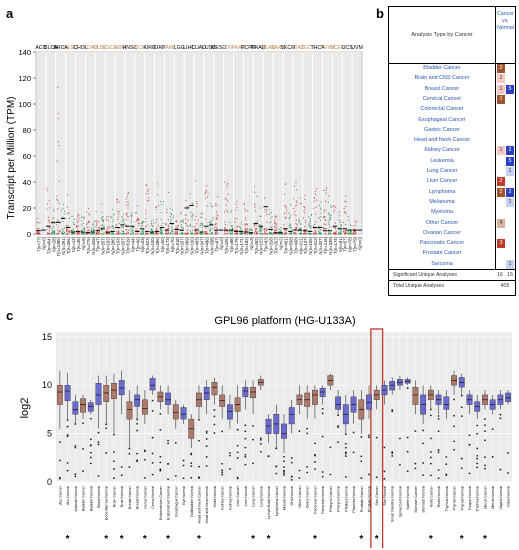 The image size is (519, 550). What do you see at coordinates (27, 156) in the screenshot?
I see `y-tick-label: 60` at bounding box center [27, 156].